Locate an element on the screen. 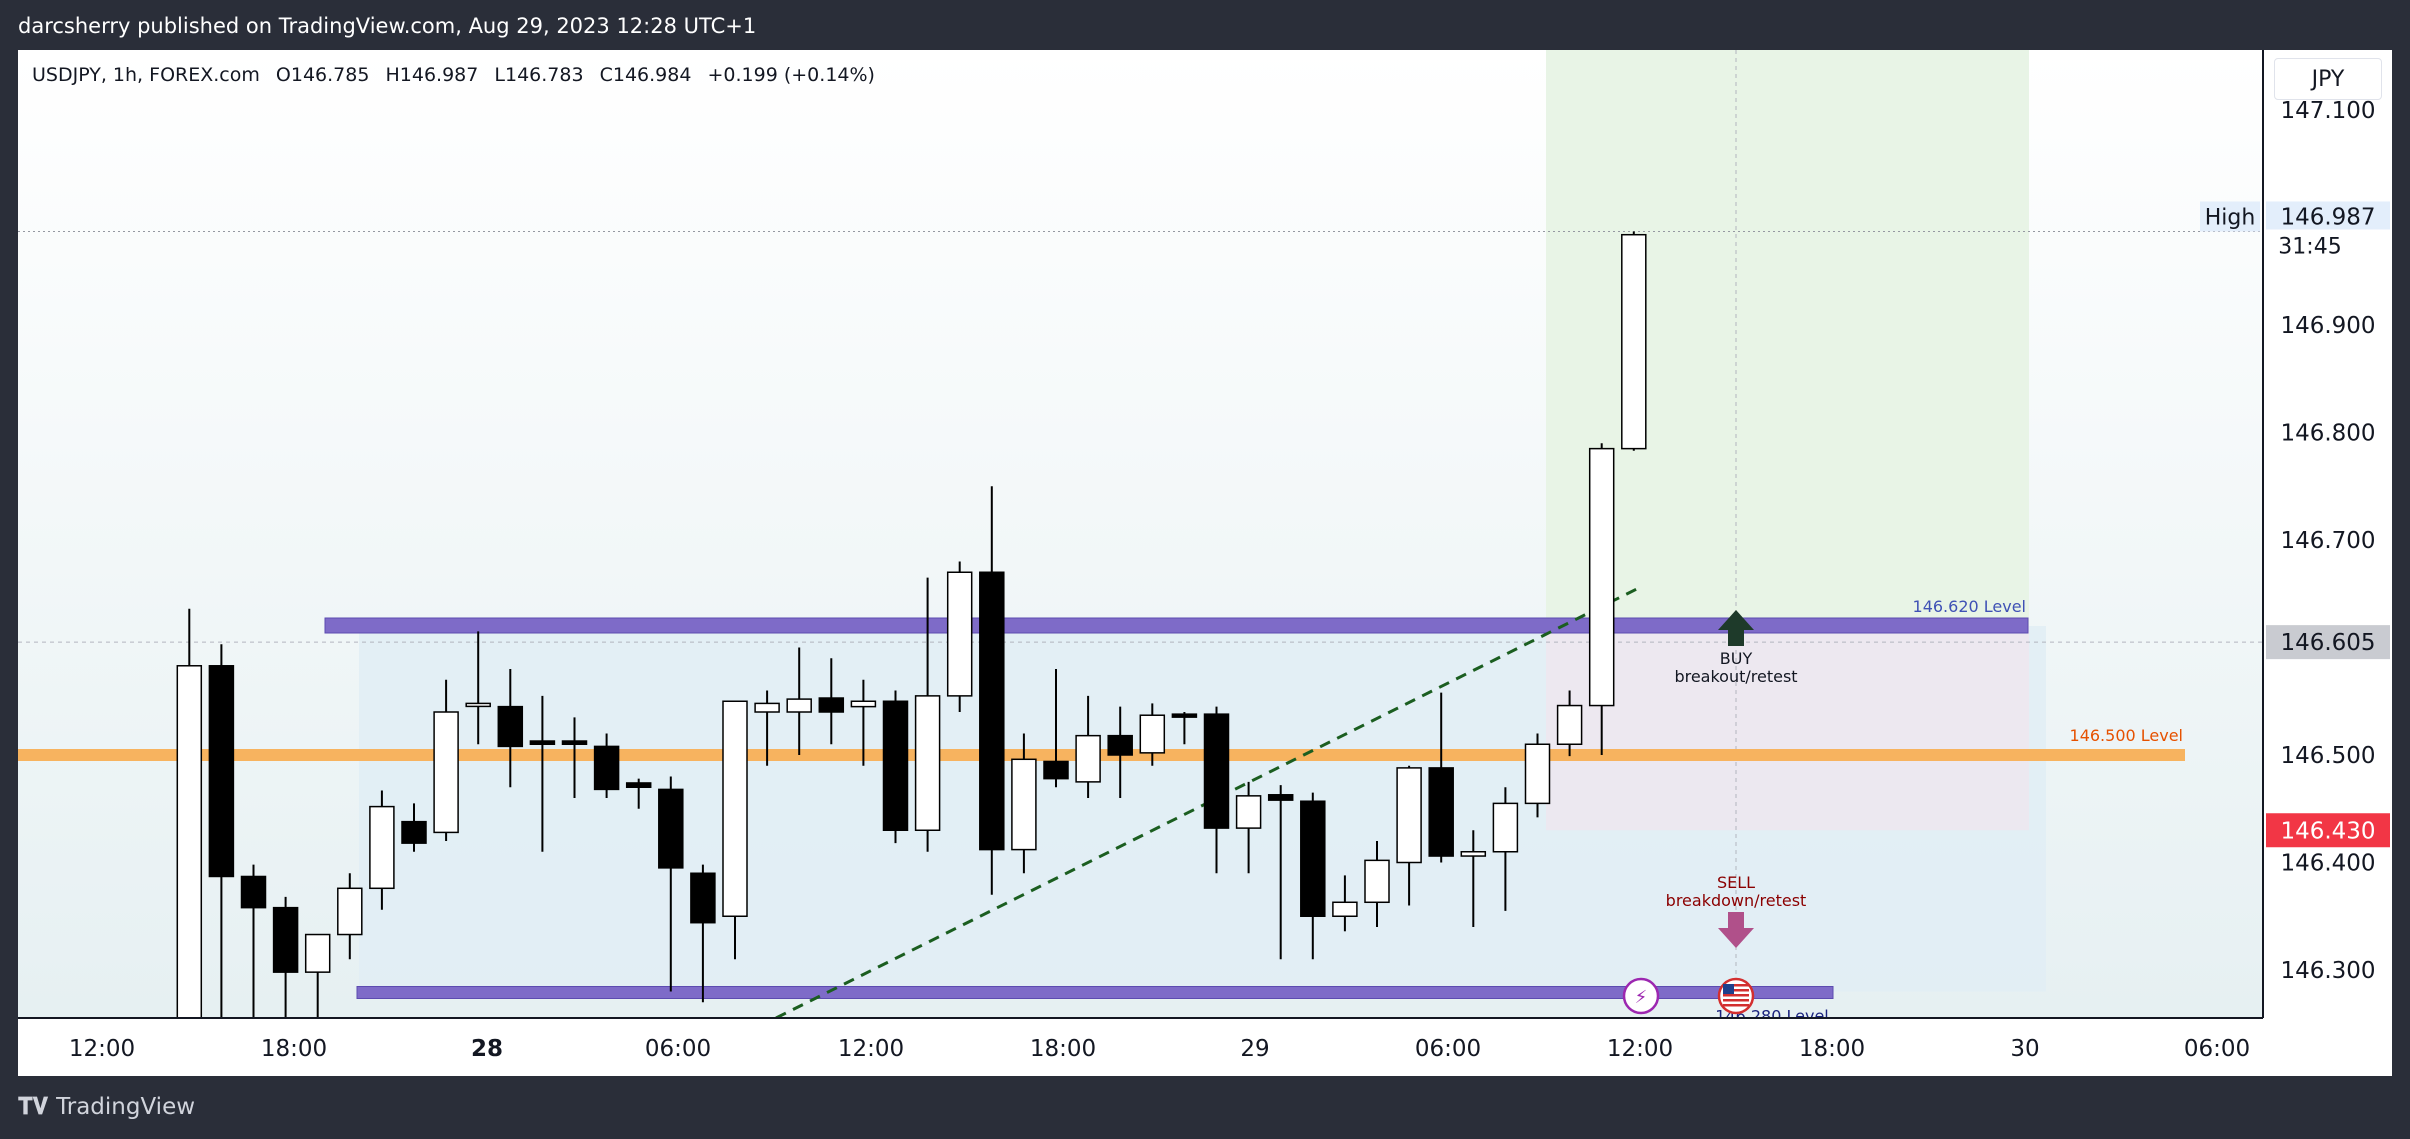 This screenshot has height=1139, width=2410. y-tick-label: 146.800 is located at coordinates (2327, 434).